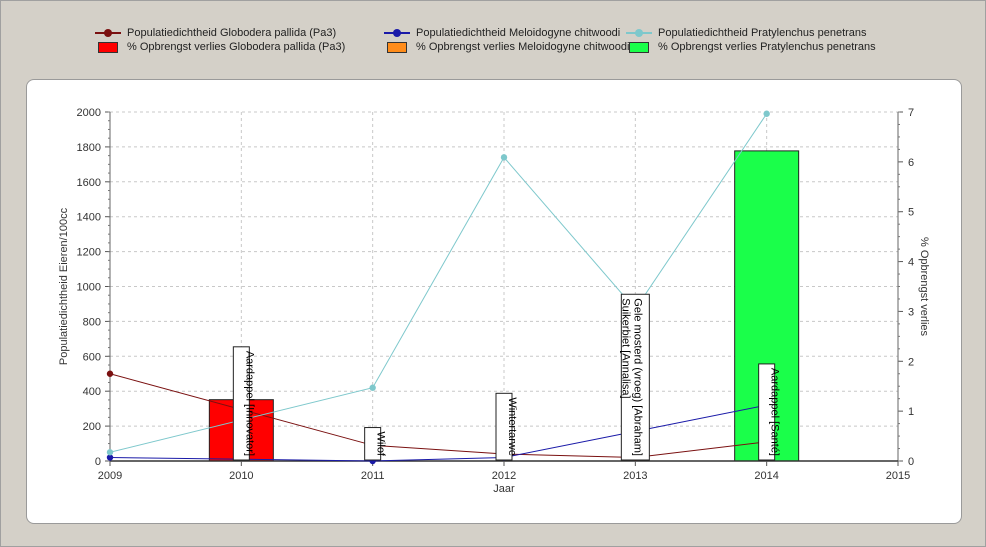 The height and width of the screenshot is (547, 986). I want to click on y-tick-label: 200, so click(92, 427).